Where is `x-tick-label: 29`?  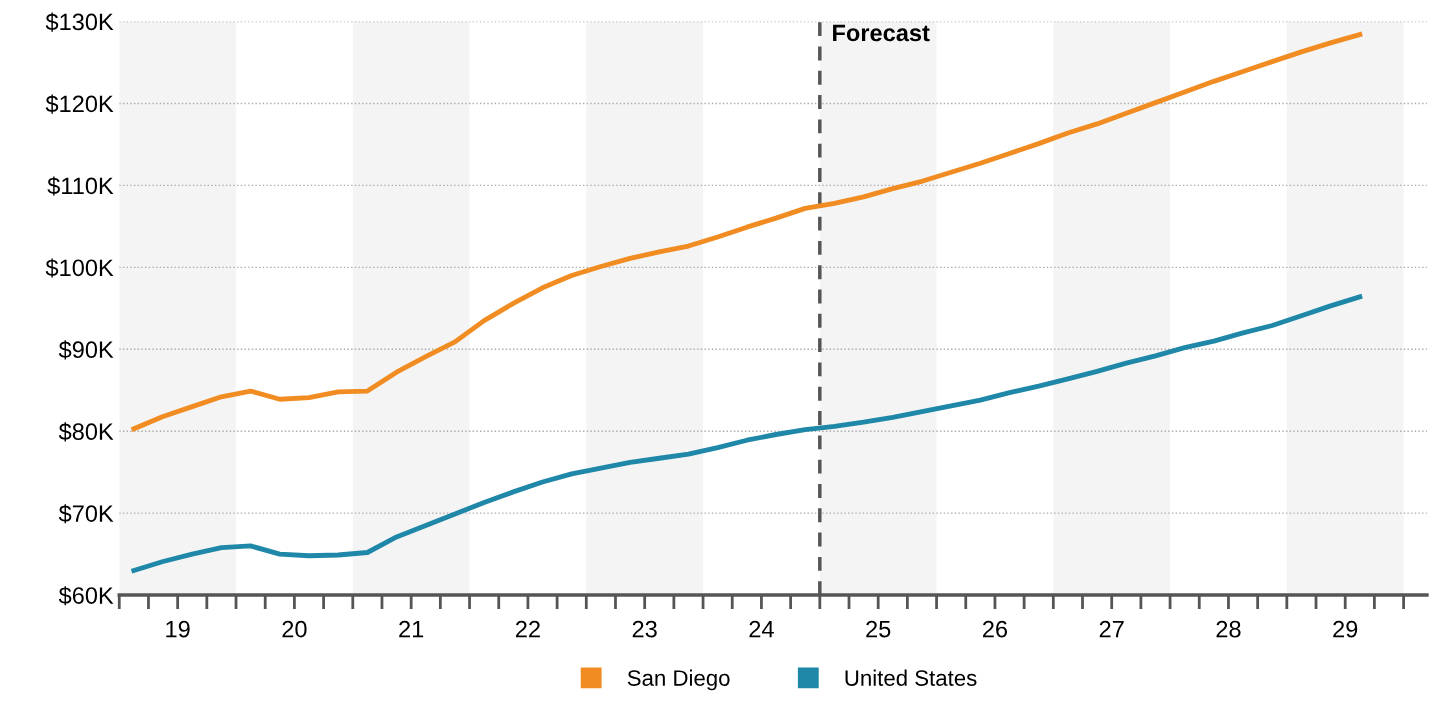
x-tick-label: 29 is located at coordinates (1345, 629).